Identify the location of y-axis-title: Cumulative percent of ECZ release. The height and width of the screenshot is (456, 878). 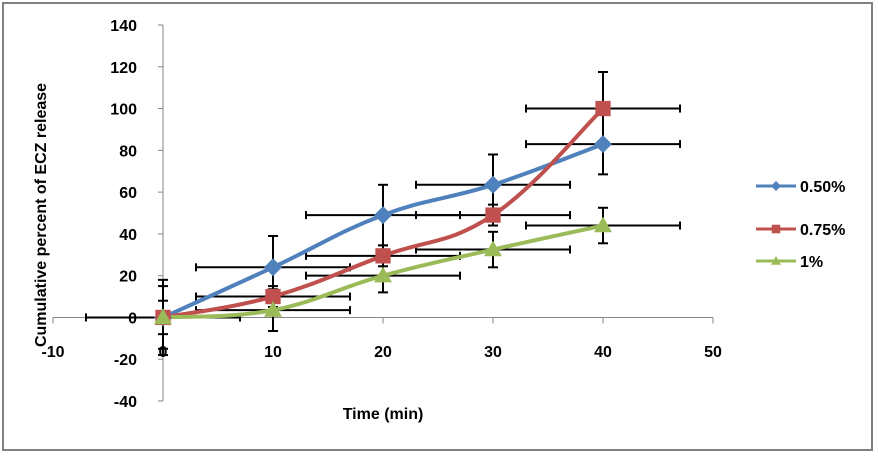
(41, 215).